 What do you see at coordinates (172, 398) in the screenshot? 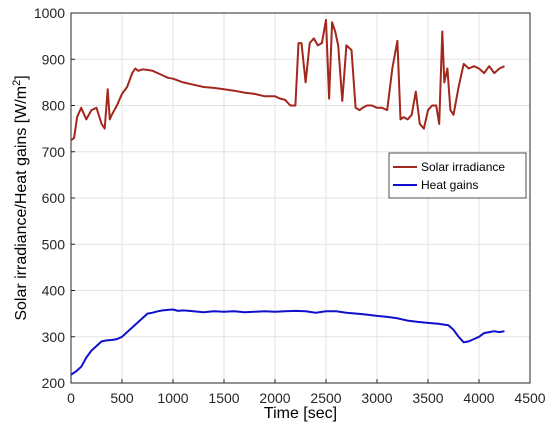
I see `x-tick-label: 1000` at bounding box center [172, 398].